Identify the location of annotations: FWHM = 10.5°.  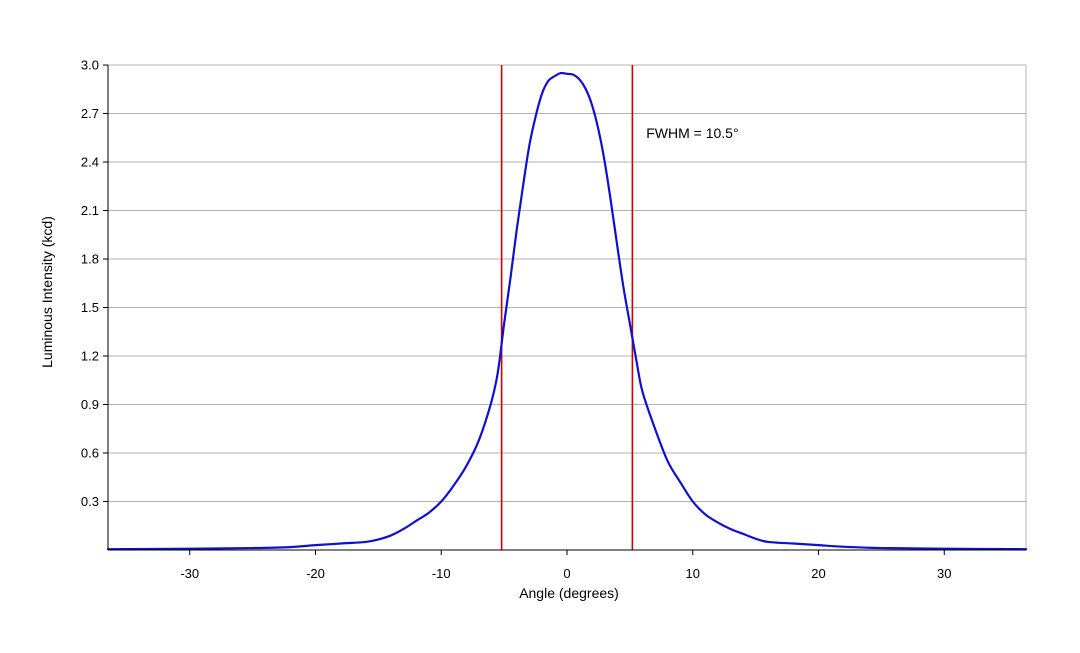
(692, 133).